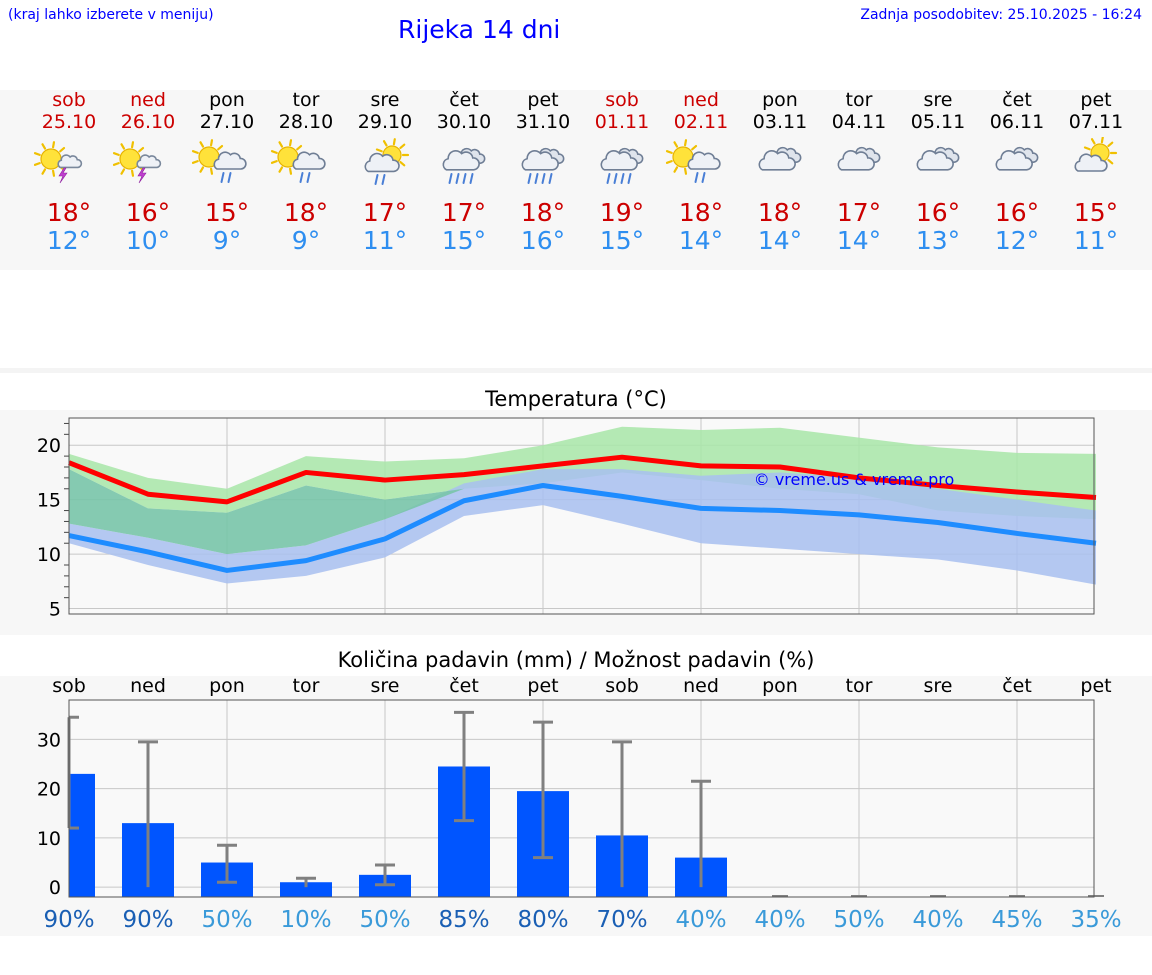 This screenshot has height=975, width=1152. I want to click on watermark: © vreme.us & vreme.pro, so click(854, 479).